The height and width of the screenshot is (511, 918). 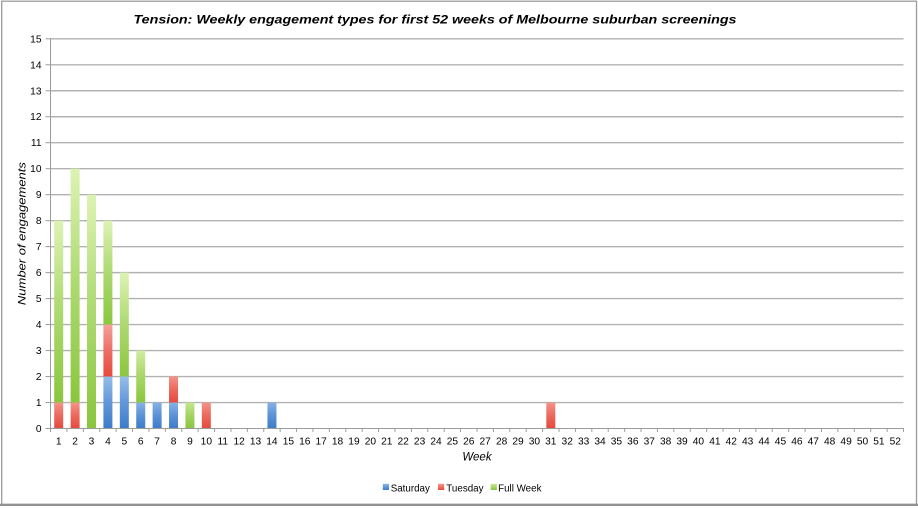 What do you see at coordinates (797, 442) in the screenshot?
I see `svg-text: 46` at bounding box center [797, 442].